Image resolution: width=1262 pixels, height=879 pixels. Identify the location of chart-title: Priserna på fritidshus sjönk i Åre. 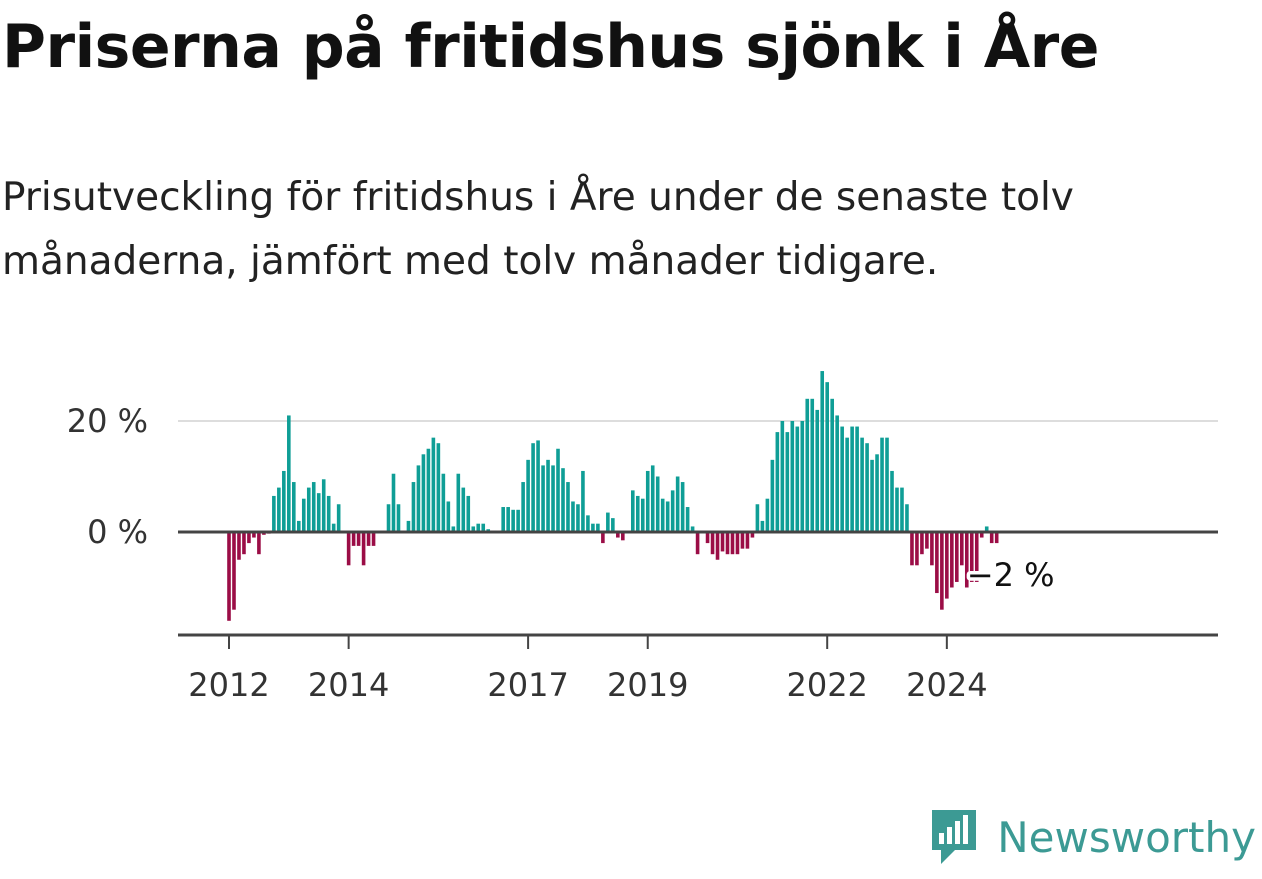
(550, 47).